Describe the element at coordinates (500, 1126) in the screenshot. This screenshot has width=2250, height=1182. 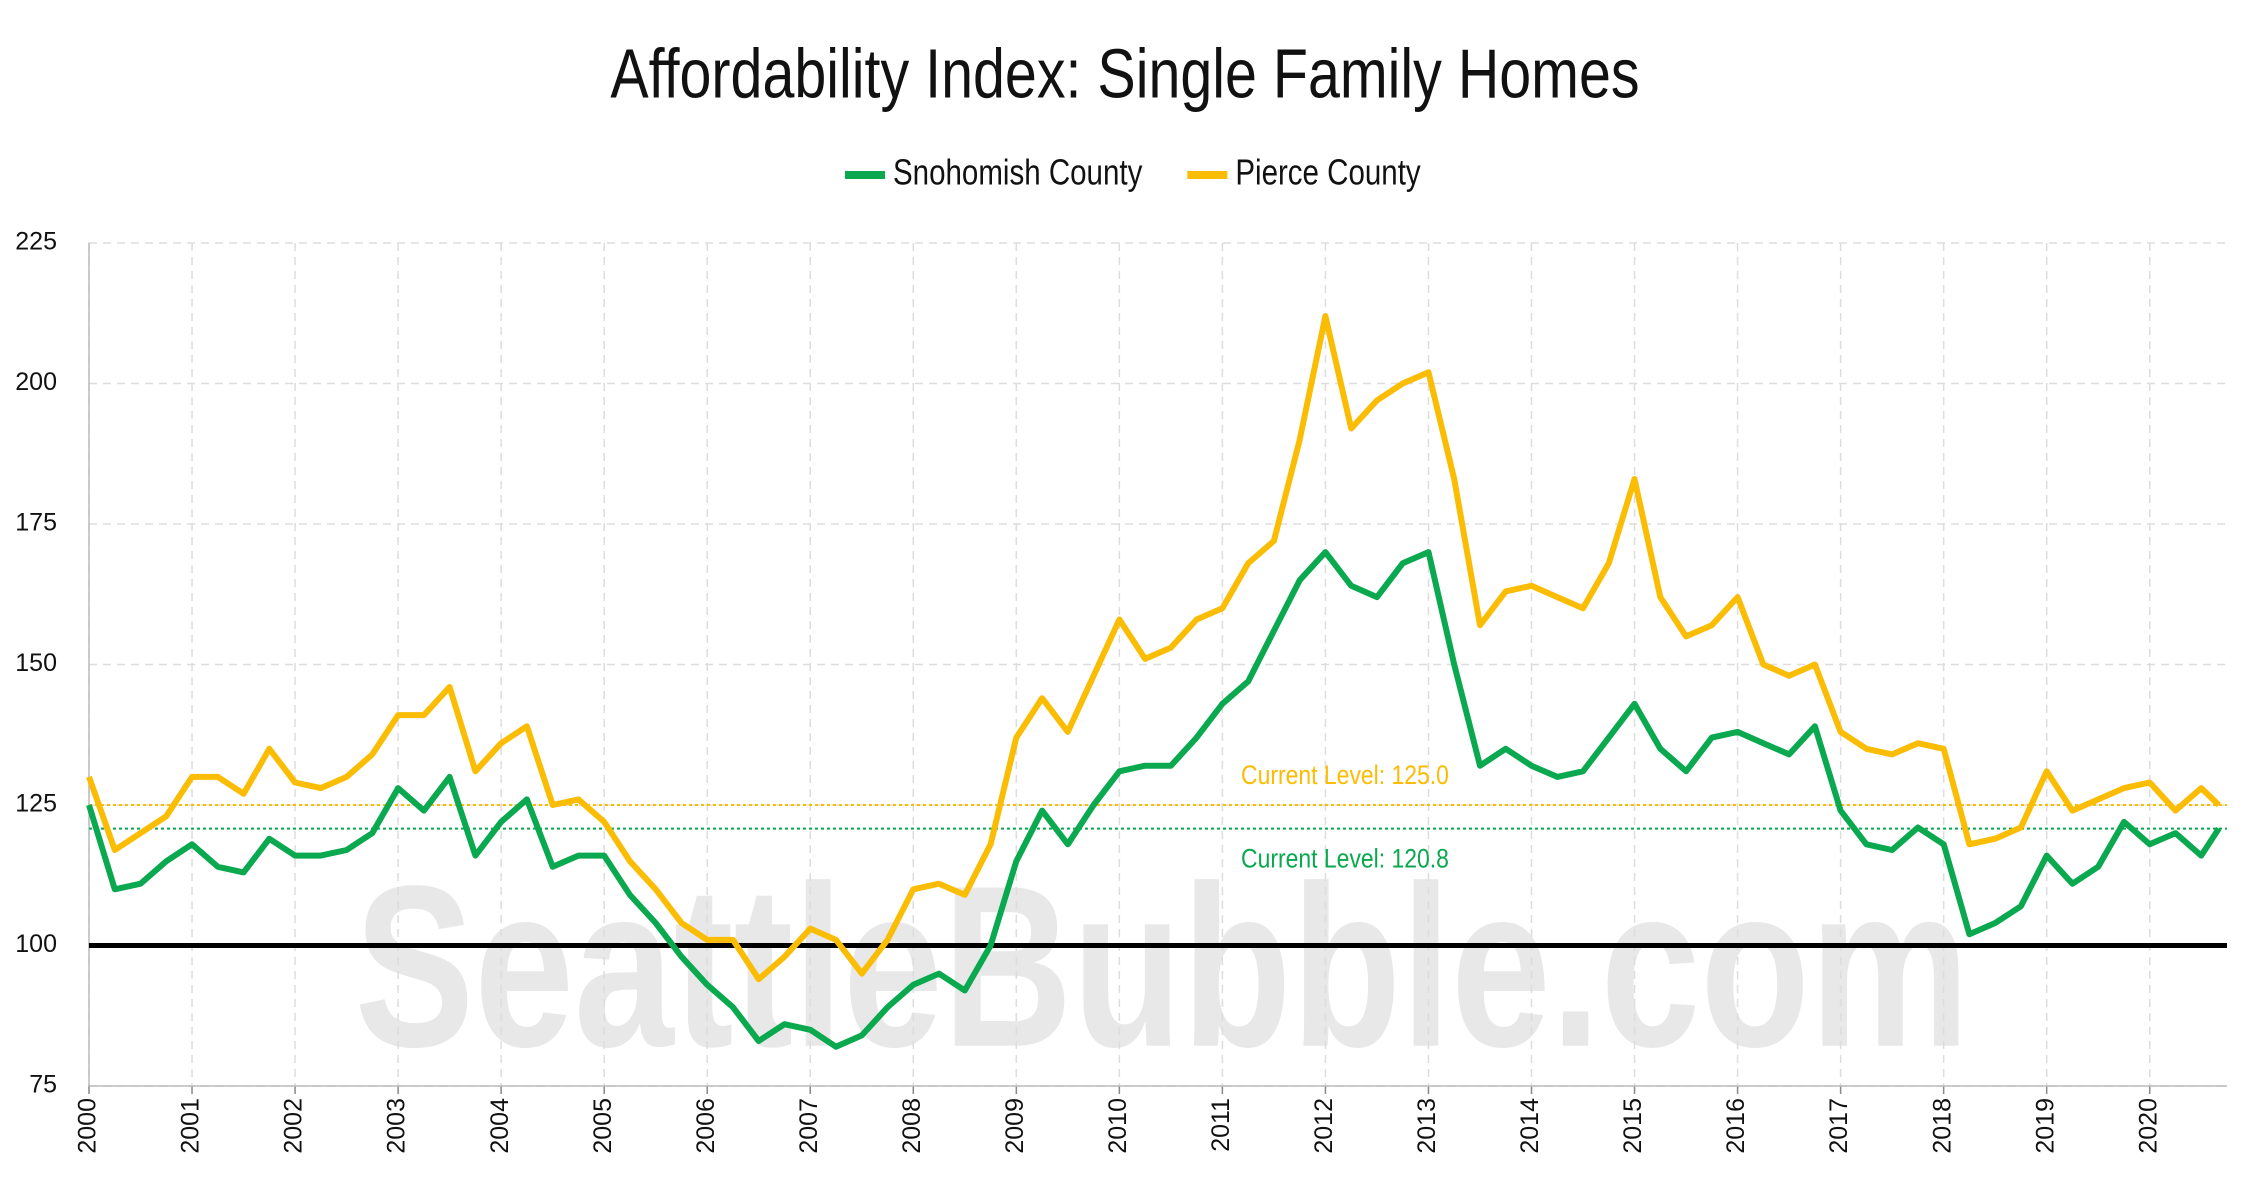
I see `x-tick-label: 2004` at that location.